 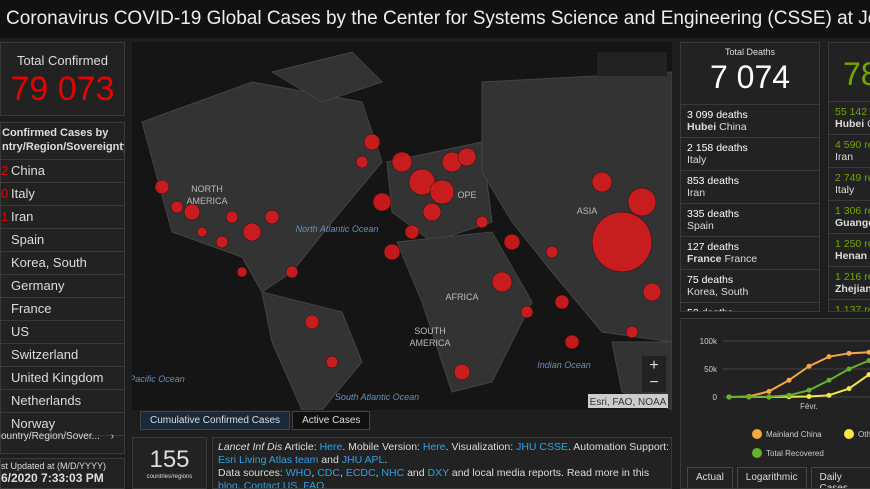 I want to click on link: Contact US, so click(x=270, y=484).